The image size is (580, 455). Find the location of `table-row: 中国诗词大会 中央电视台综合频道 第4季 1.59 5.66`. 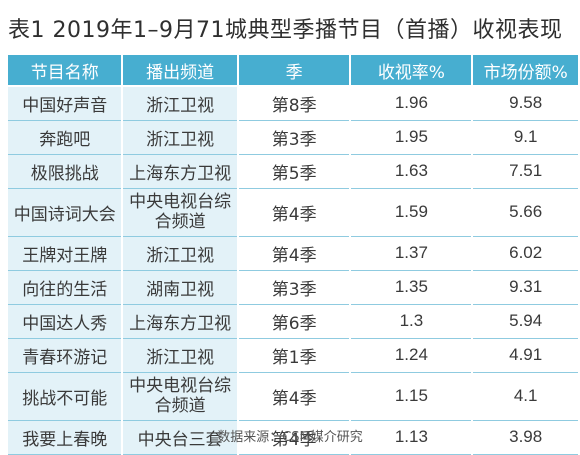

table-row: 中国诗词大会 中央电视台综合频道 第4季 1.59 5.66 is located at coordinates (292, 212).